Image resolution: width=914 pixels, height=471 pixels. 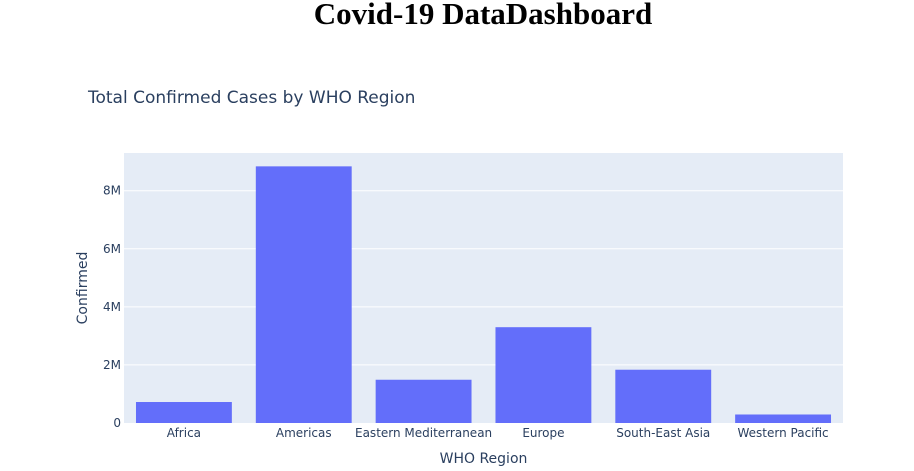 I want to click on bar-south-east-asia, so click(x=663, y=396).